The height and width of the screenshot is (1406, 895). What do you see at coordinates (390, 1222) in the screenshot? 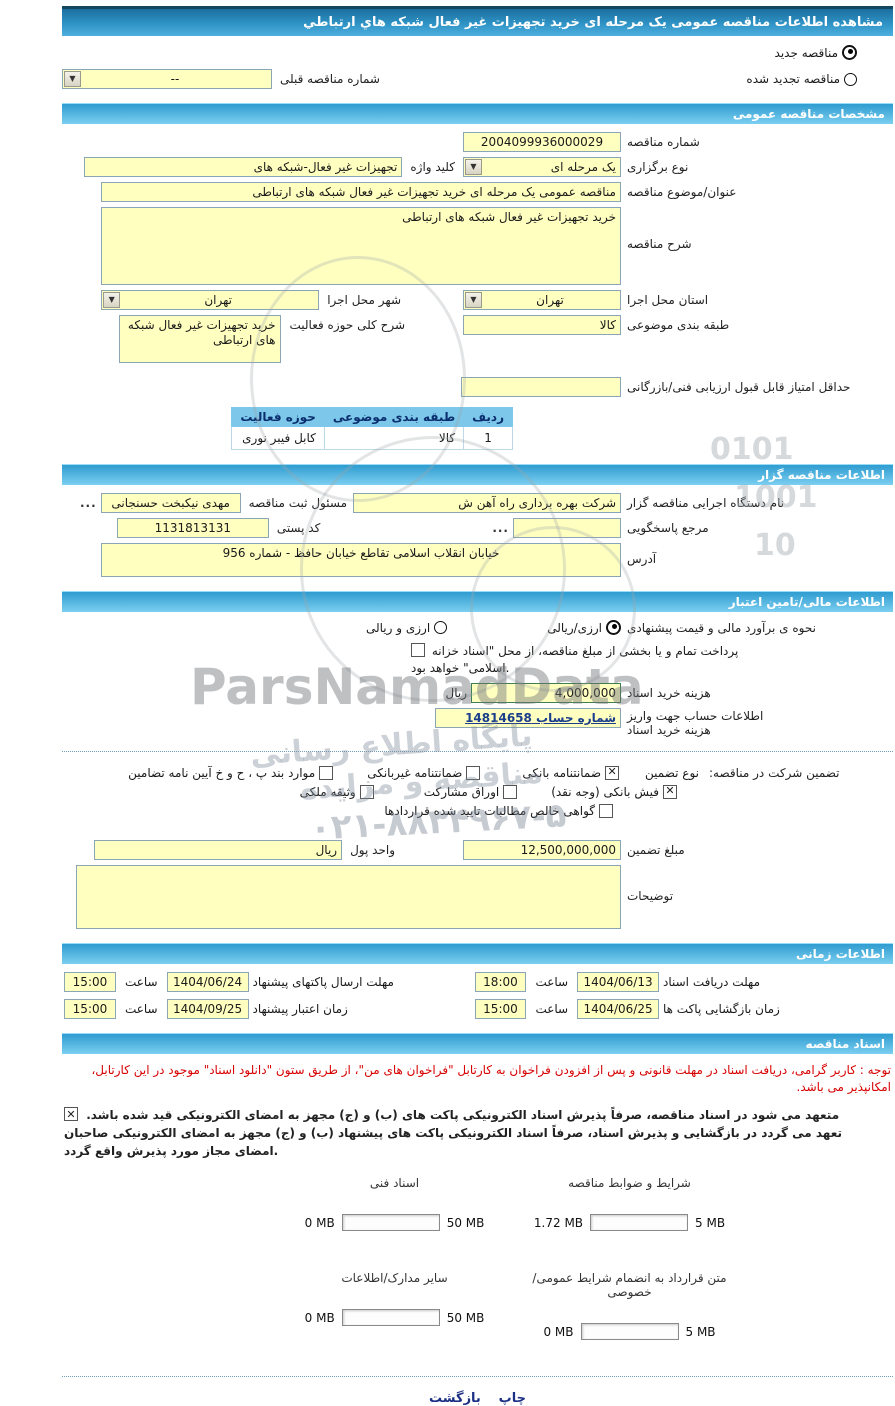
I see `upload-technical-progress-bar` at bounding box center [390, 1222].